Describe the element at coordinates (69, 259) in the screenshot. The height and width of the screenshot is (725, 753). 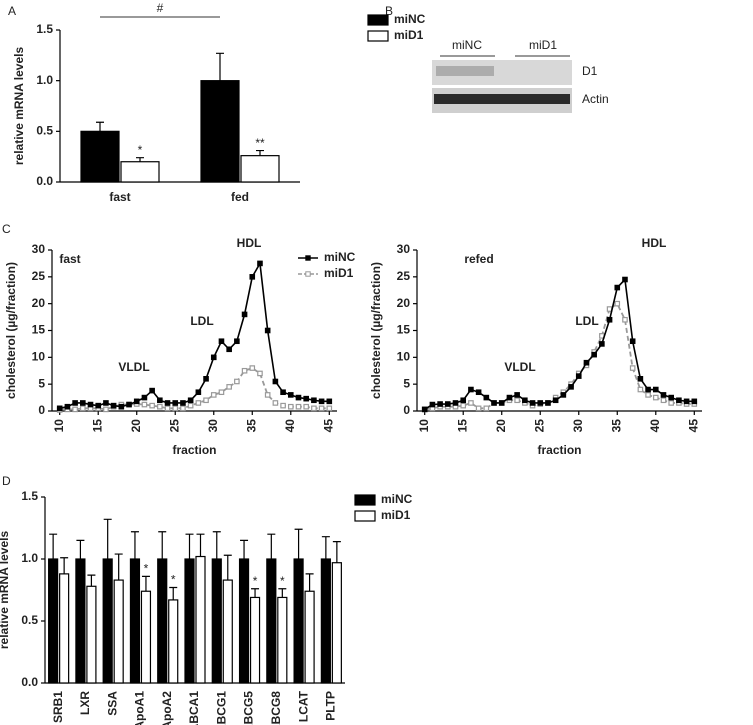
I see `annotation: fast` at that location.